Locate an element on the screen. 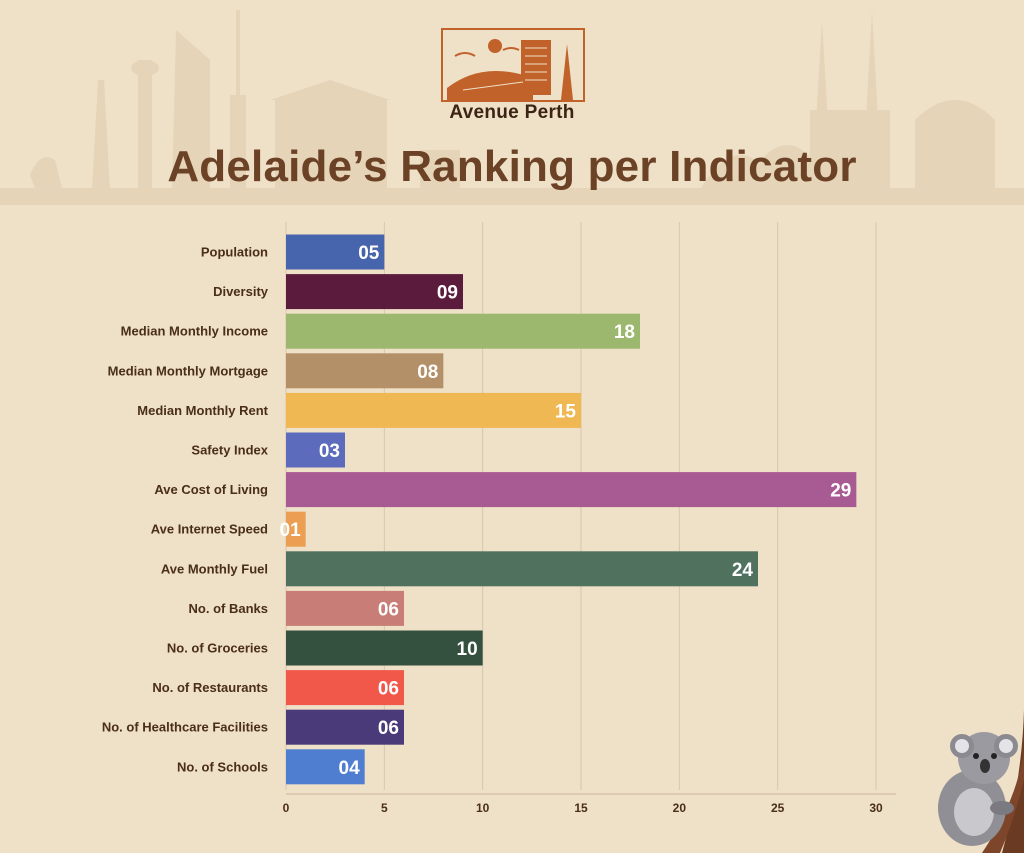 This screenshot has height=853, width=1024. x-tick-label: 15 is located at coordinates (581, 808).